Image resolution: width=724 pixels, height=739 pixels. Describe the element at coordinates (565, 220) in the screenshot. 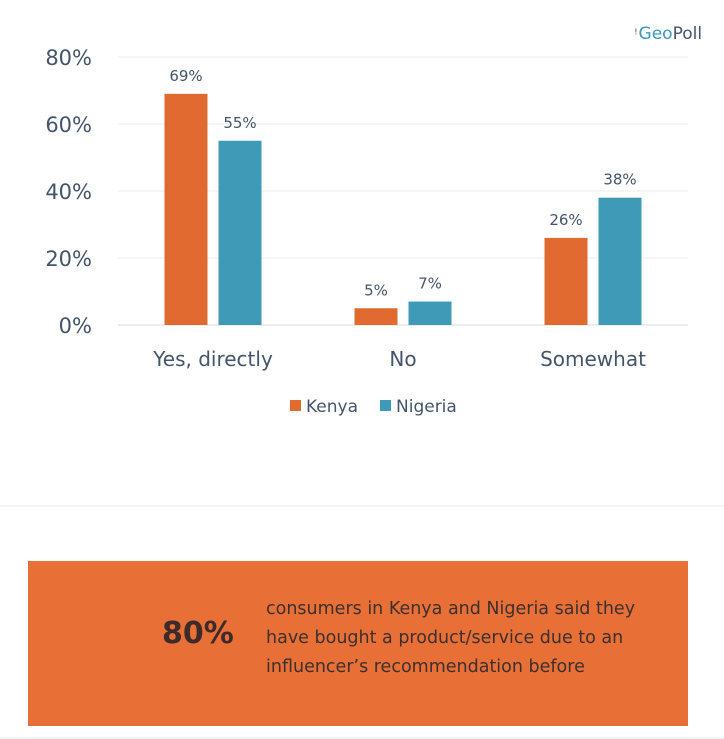

I see `data-label: 26%` at that location.